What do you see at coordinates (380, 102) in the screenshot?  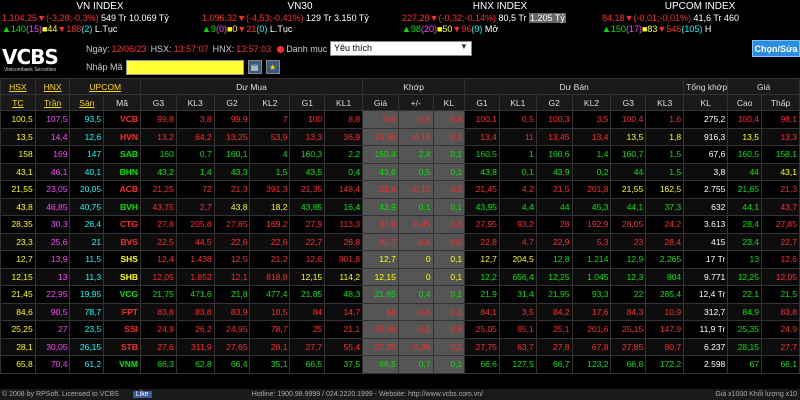 I see `column-header: Giá` at bounding box center [380, 102].